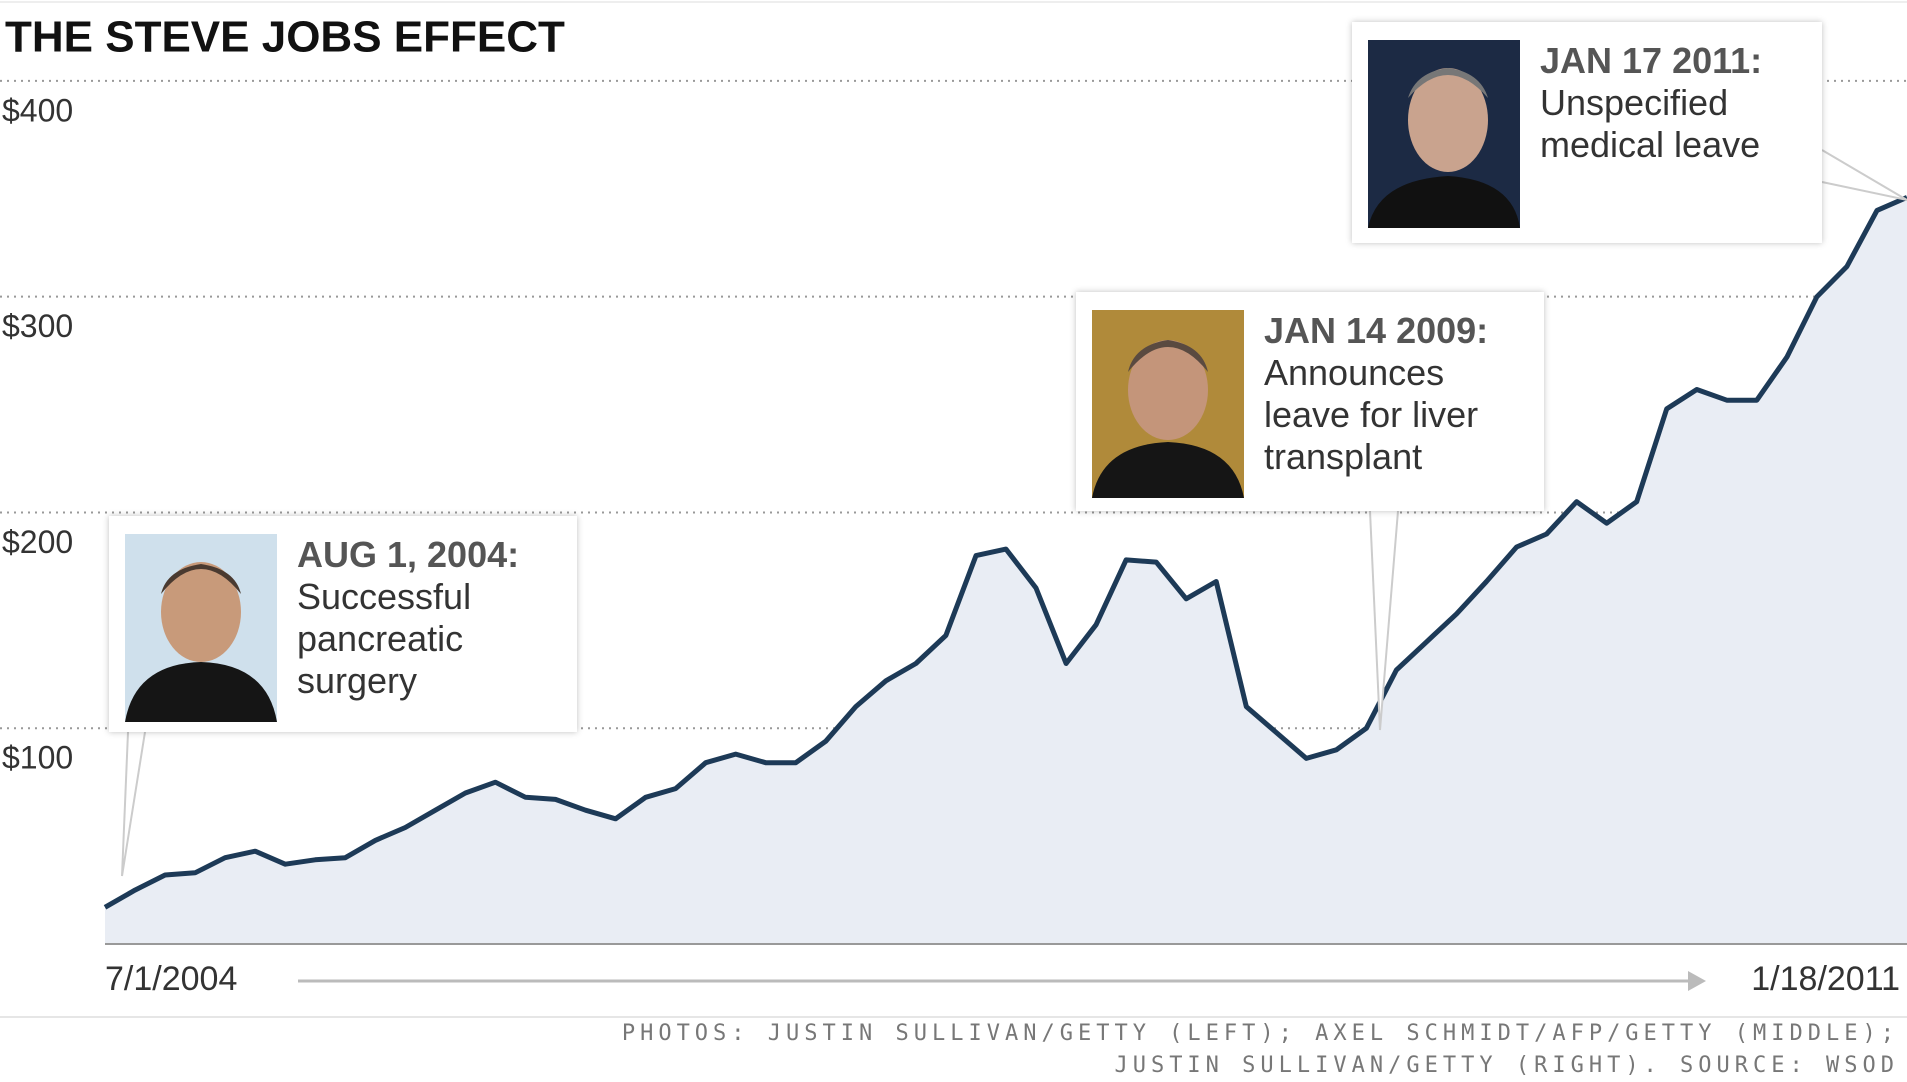  I want to click on callout: JAN 17 2011: Unspecified medical leave, so click(1587, 132).